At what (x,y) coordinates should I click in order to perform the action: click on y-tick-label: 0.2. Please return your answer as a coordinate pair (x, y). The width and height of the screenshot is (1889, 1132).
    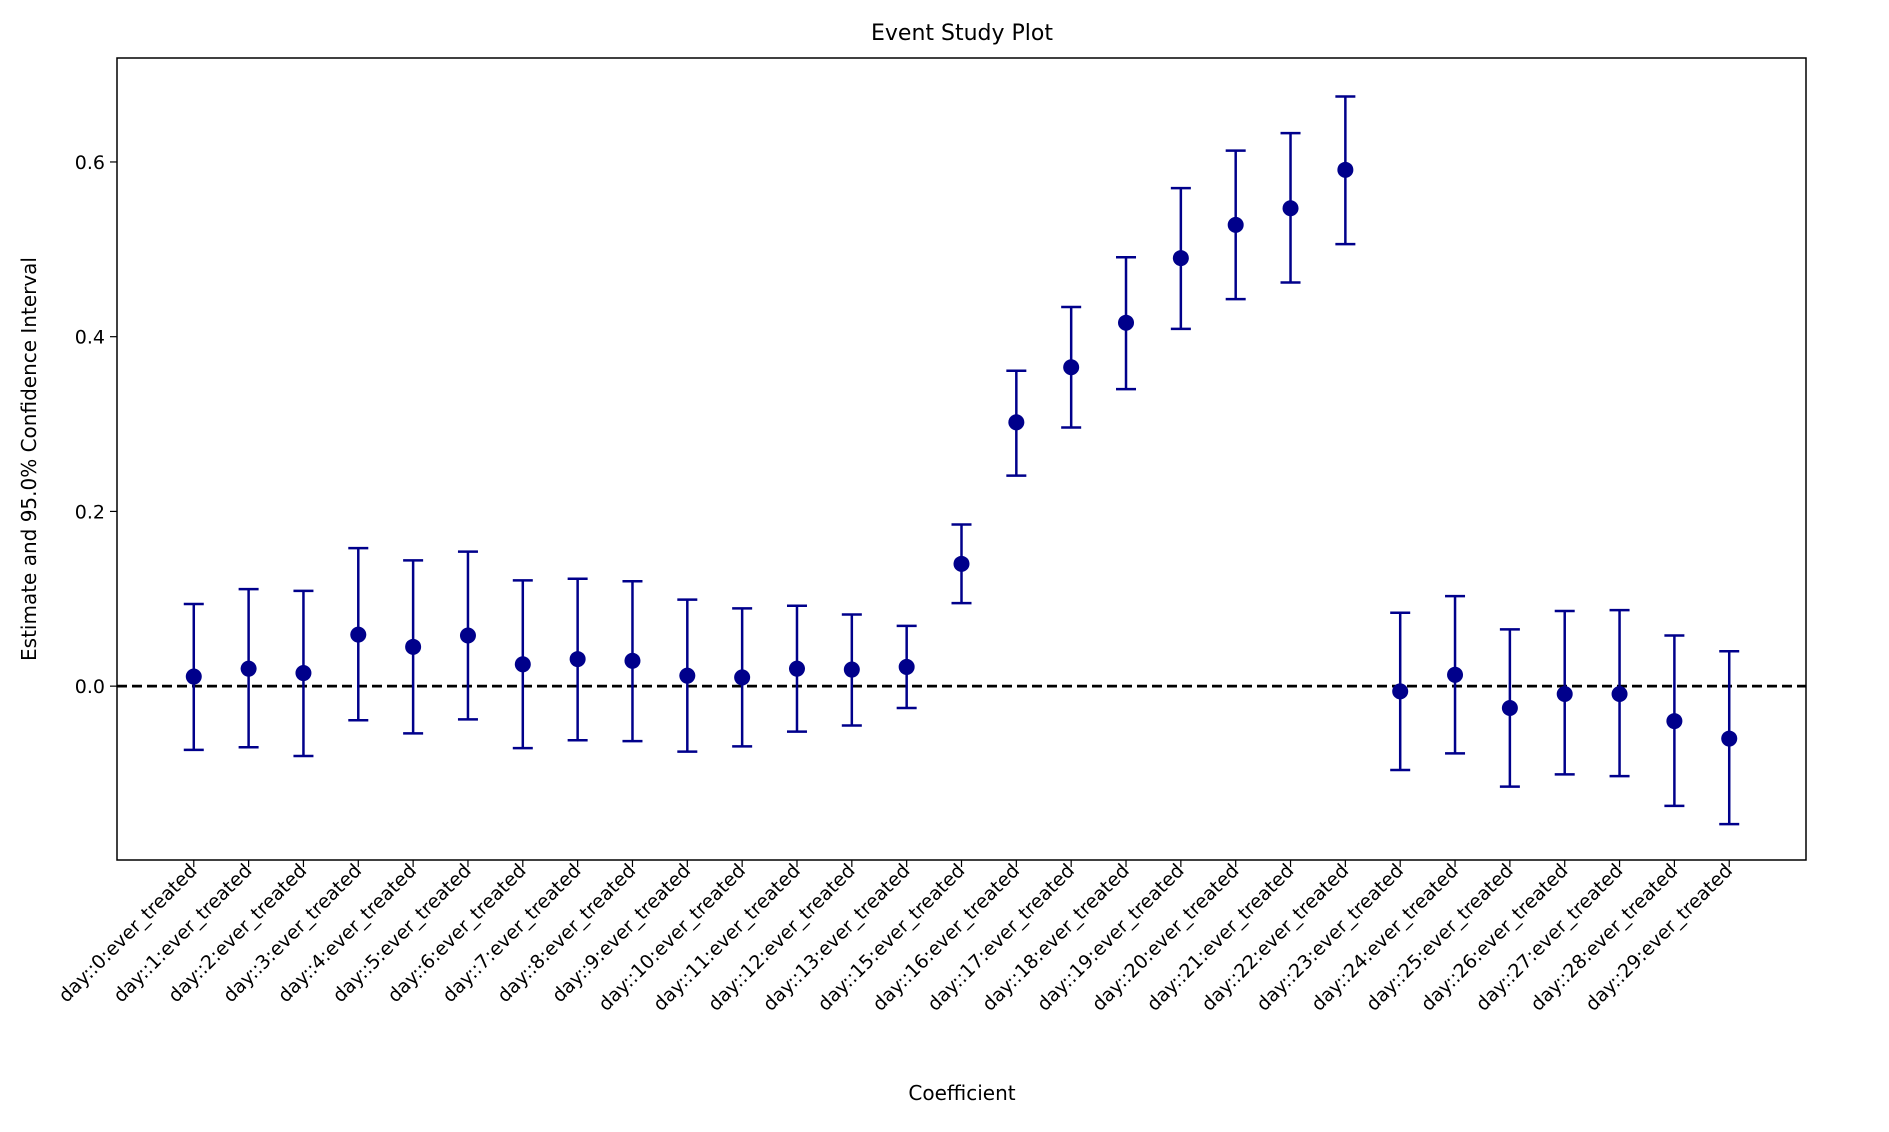
    Looking at the image, I should click on (90, 512).